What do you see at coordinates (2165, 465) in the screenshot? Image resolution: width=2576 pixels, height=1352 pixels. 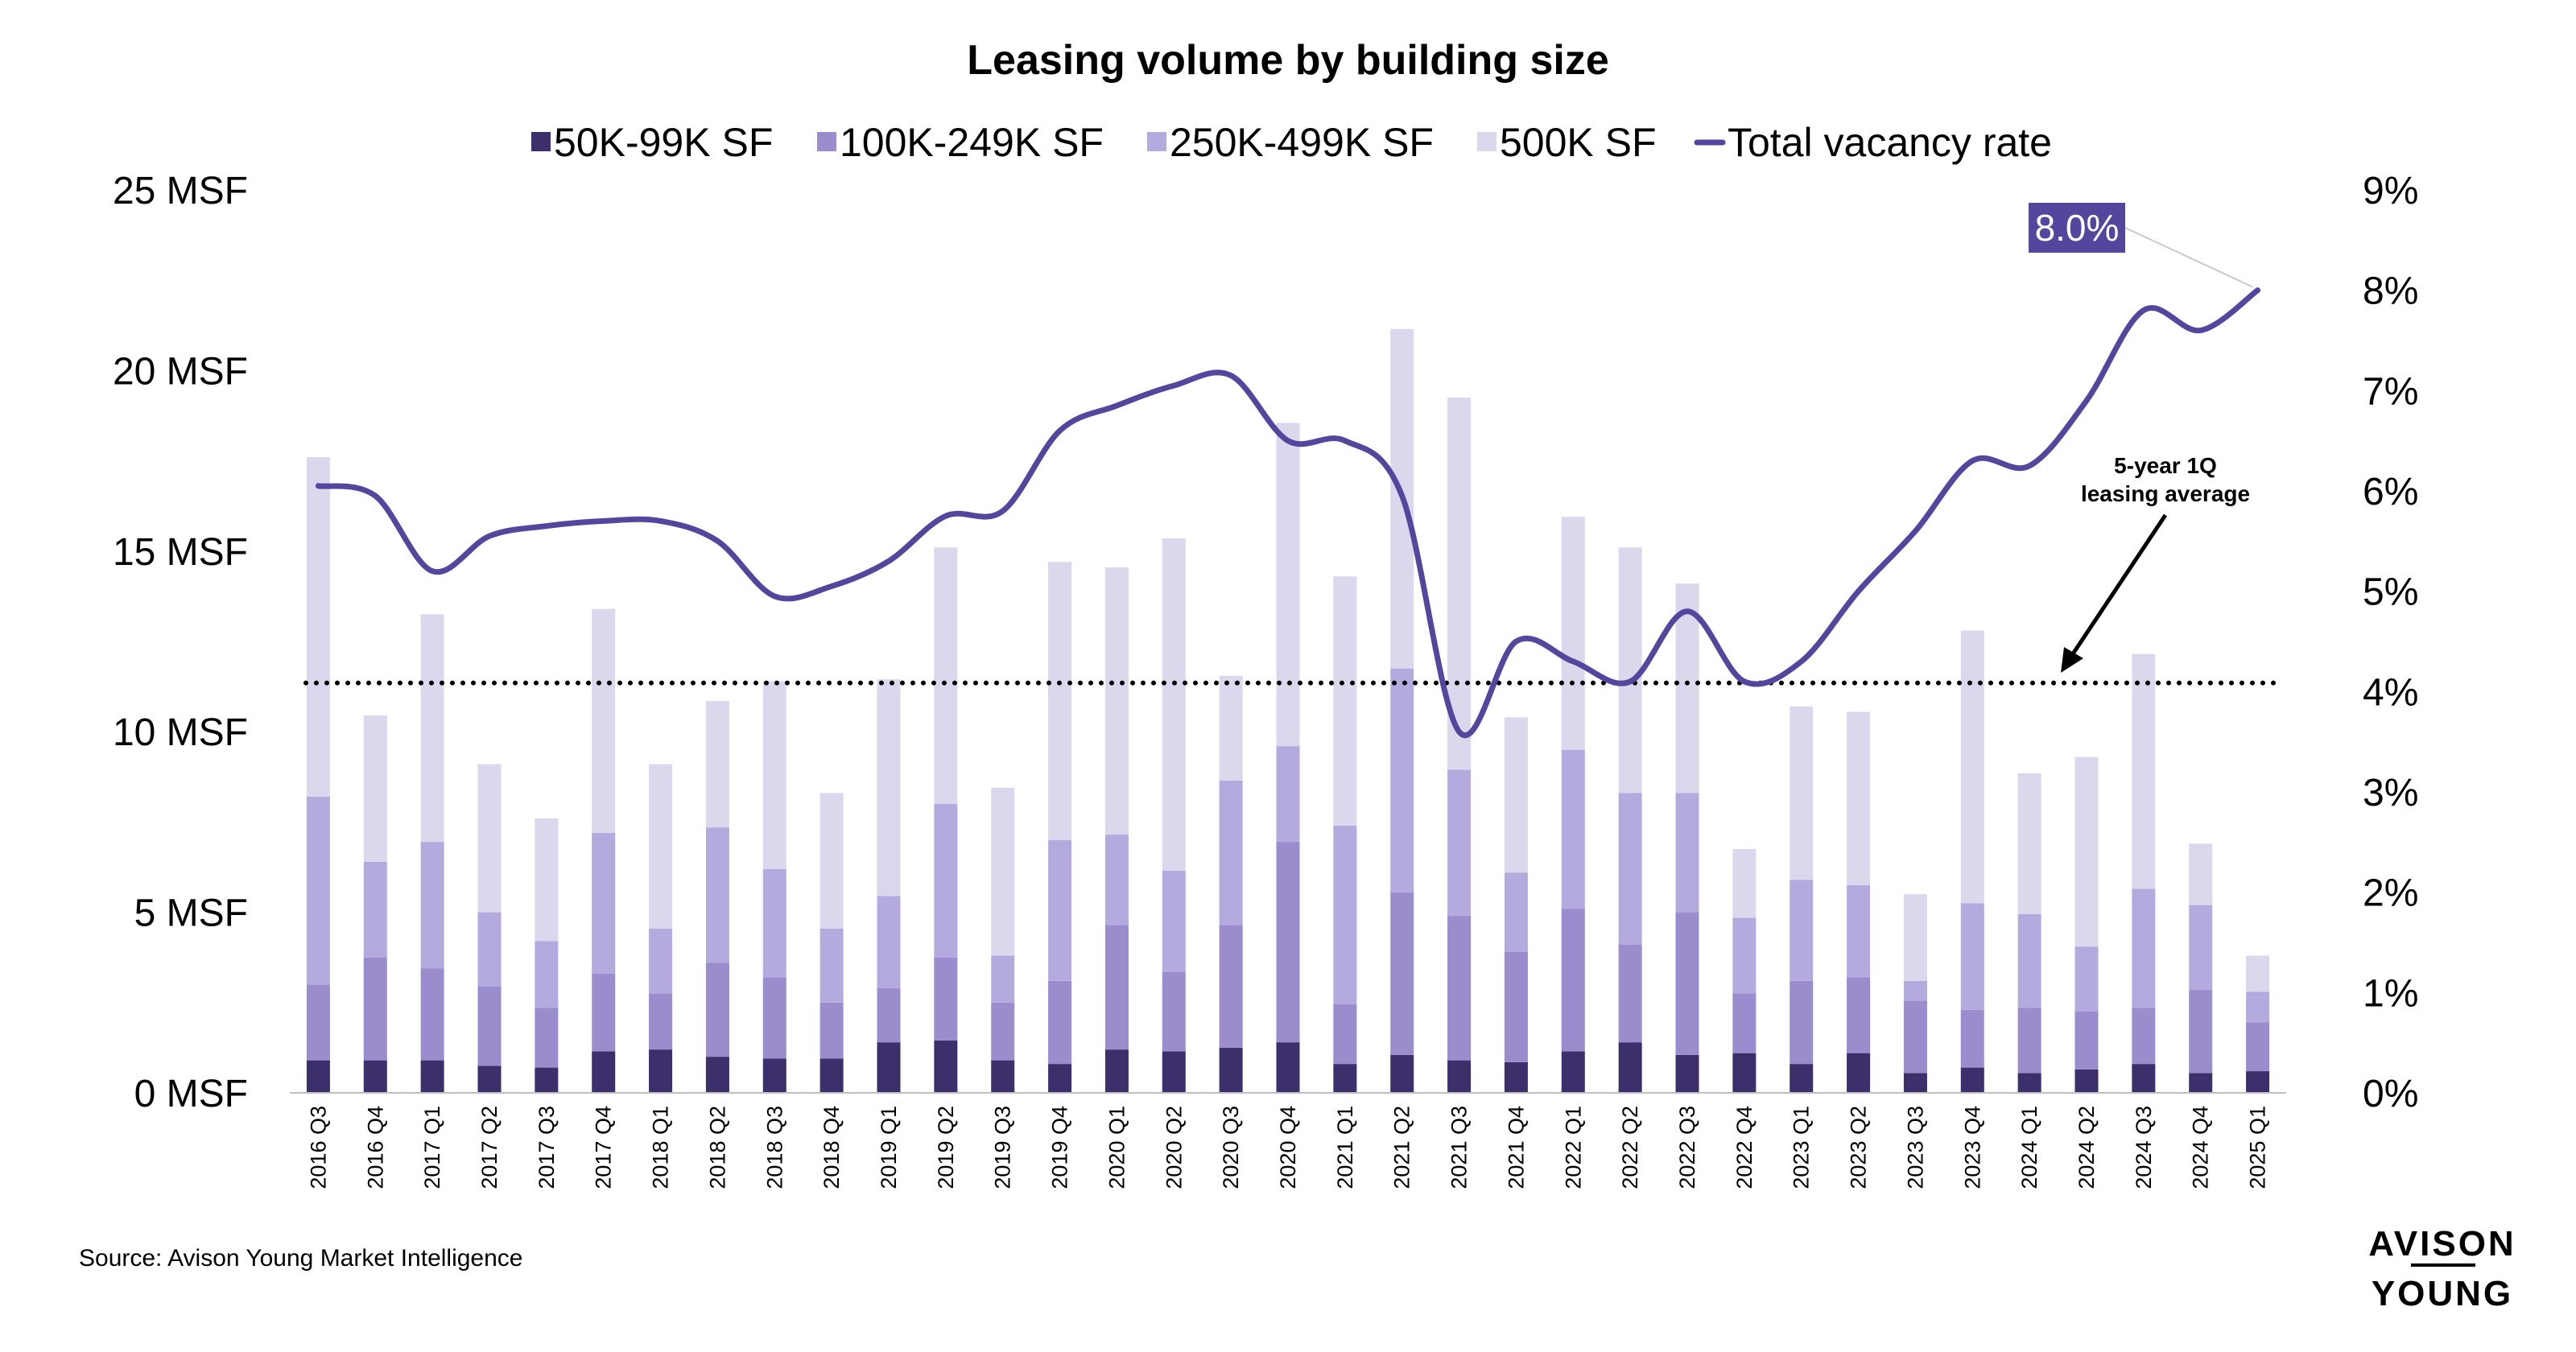 I see `reference-label-line-1: 5-year 1Q` at bounding box center [2165, 465].